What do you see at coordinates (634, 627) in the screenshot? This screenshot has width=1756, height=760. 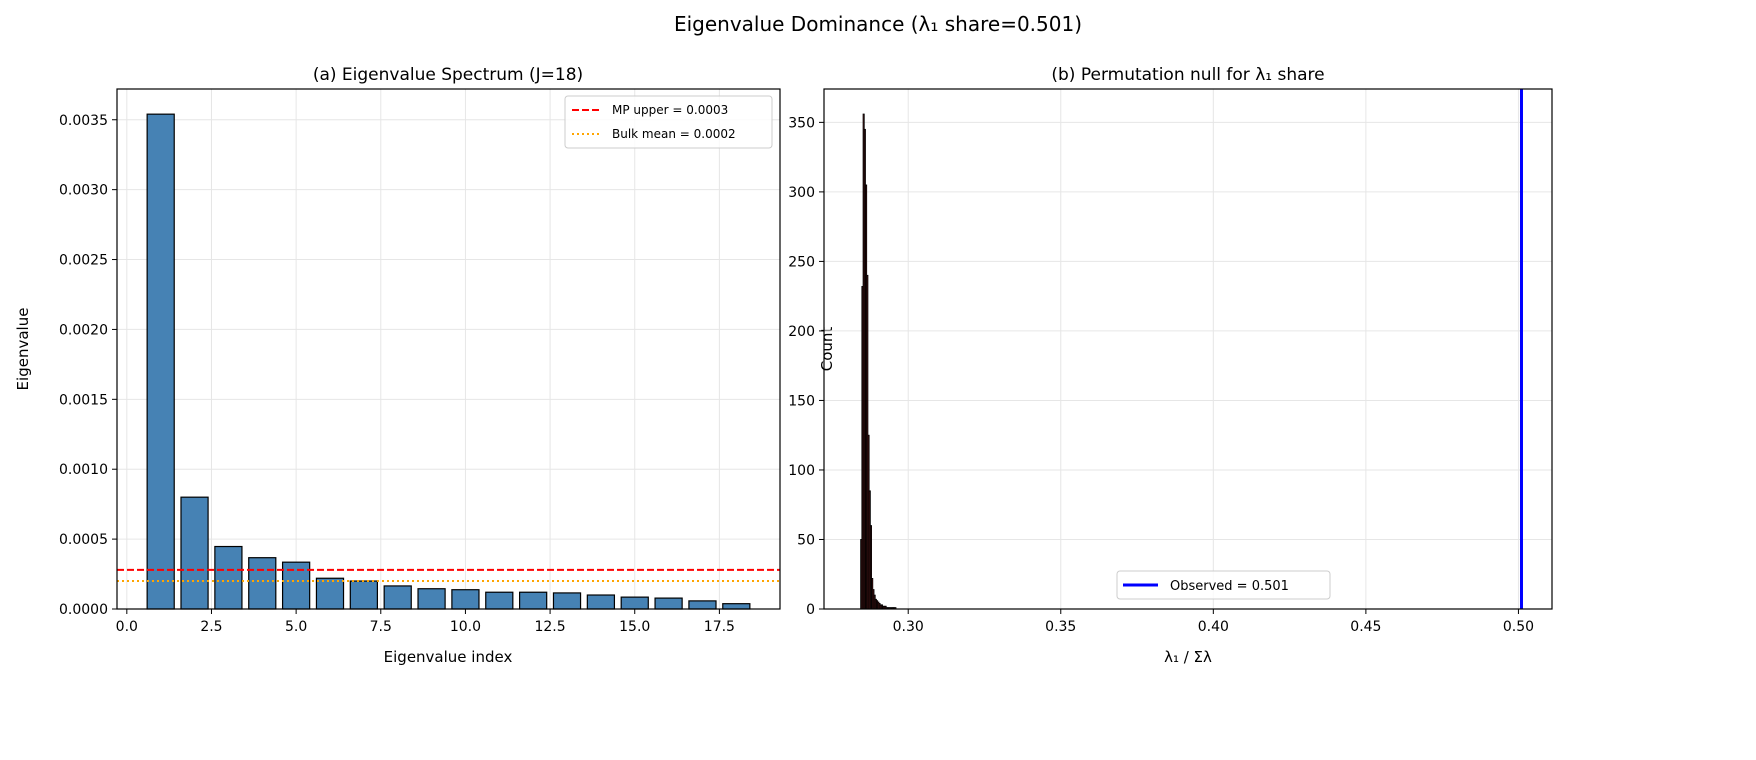 I see `x-tick-label: 15.0` at bounding box center [634, 627].